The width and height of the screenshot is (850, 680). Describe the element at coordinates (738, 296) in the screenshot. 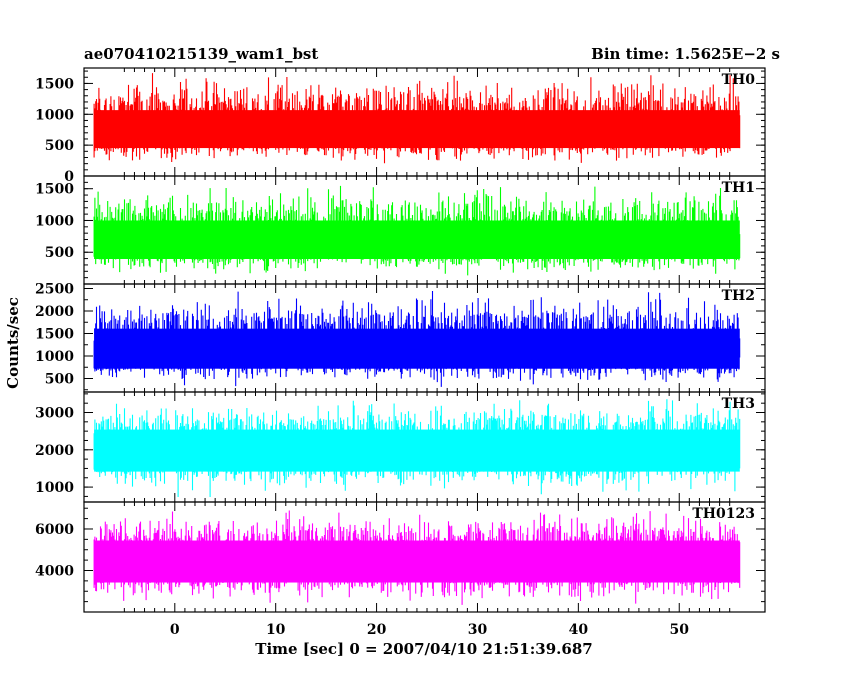

I see `panel-label-th2: TH2` at that location.